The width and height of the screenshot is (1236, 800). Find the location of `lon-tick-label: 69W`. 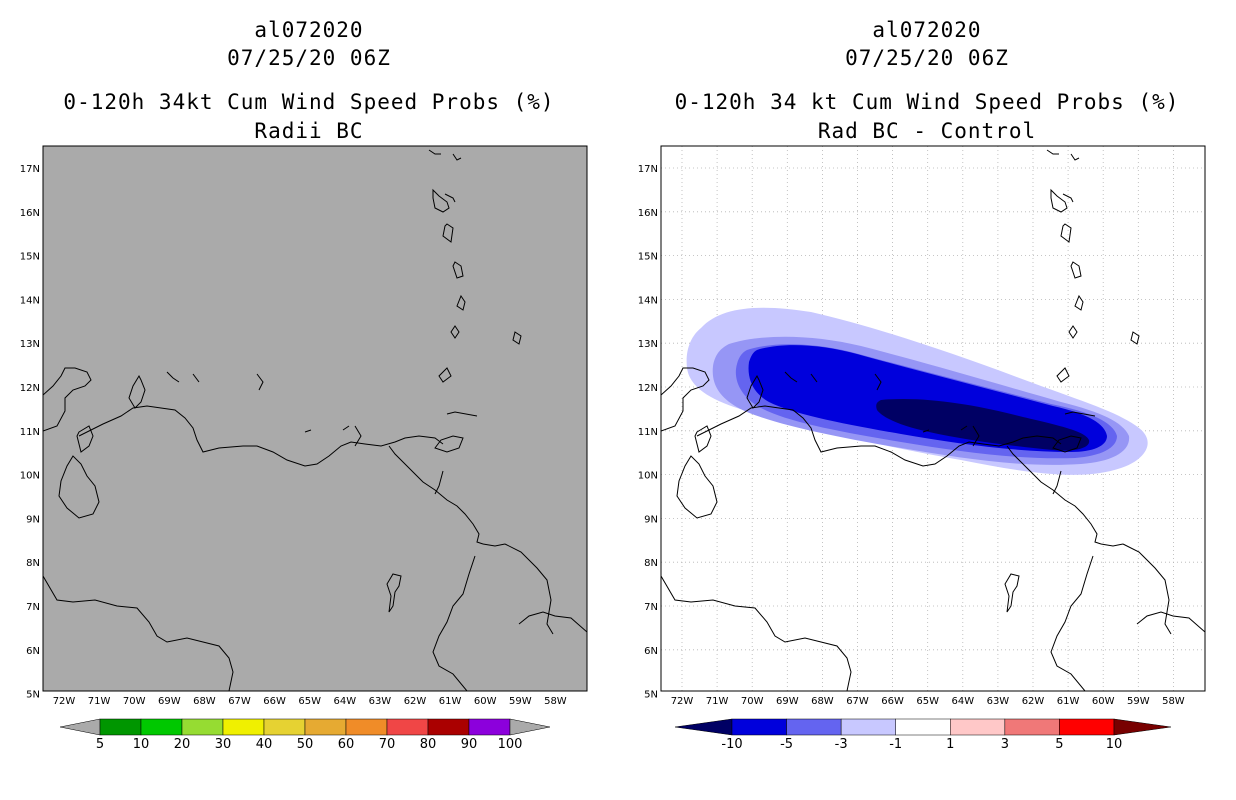

lon-tick-label: 69W is located at coordinates (787, 701).